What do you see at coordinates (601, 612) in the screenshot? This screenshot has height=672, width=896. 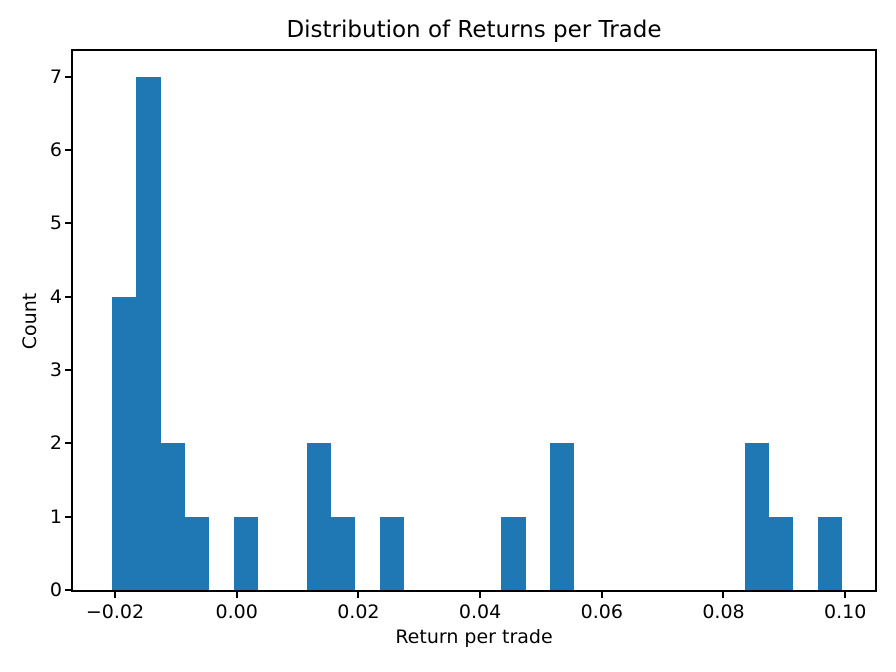 I see `x-tick-label: 0.06` at bounding box center [601, 612].